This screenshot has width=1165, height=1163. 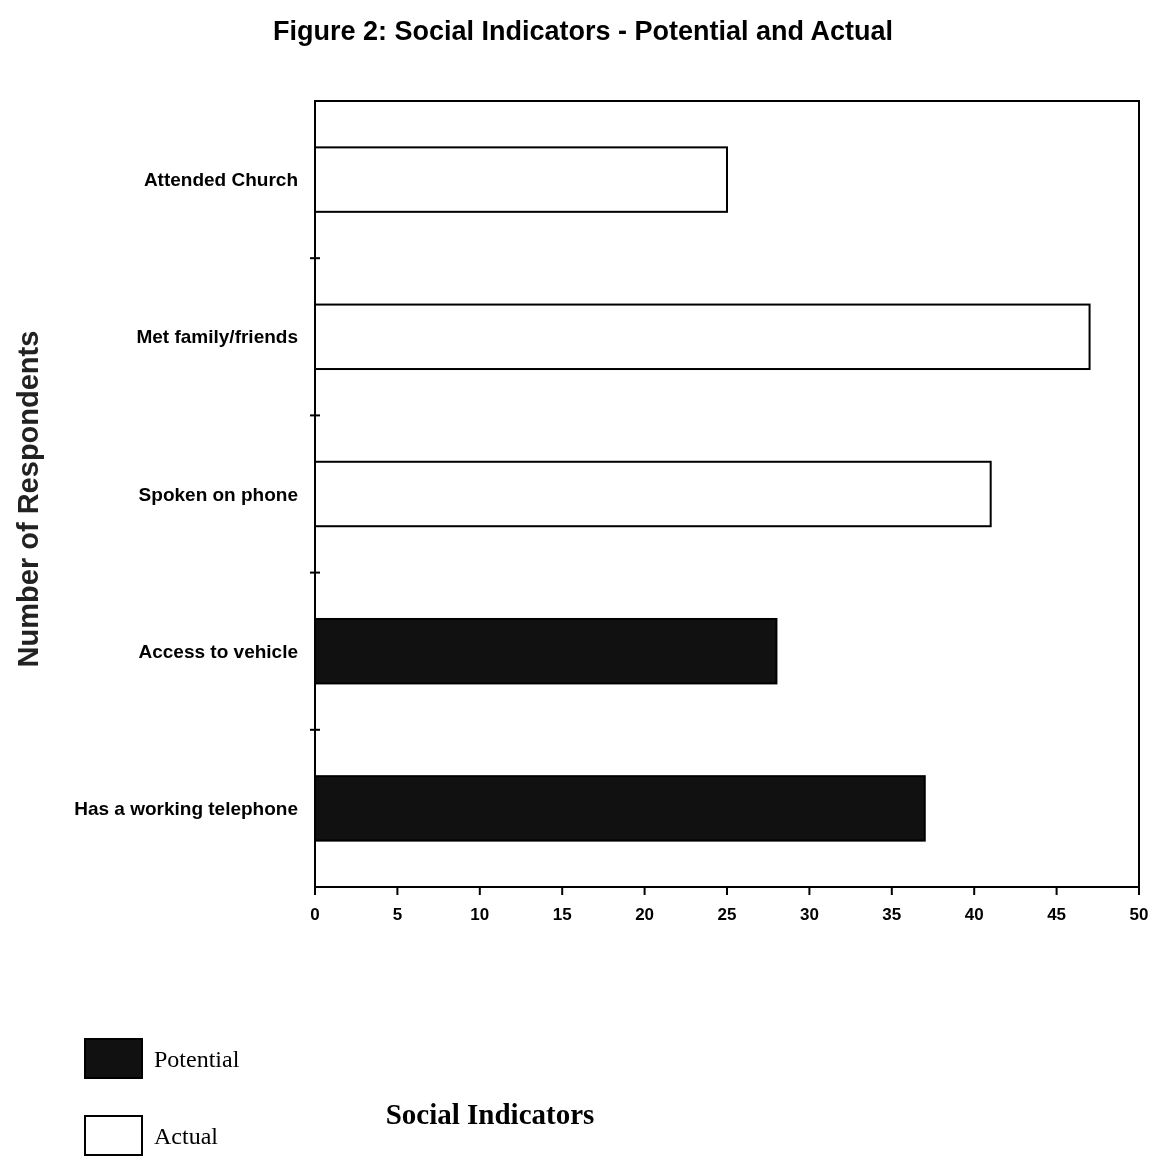 I want to click on y-tick-label: Attended Church, so click(x=220, y=180).